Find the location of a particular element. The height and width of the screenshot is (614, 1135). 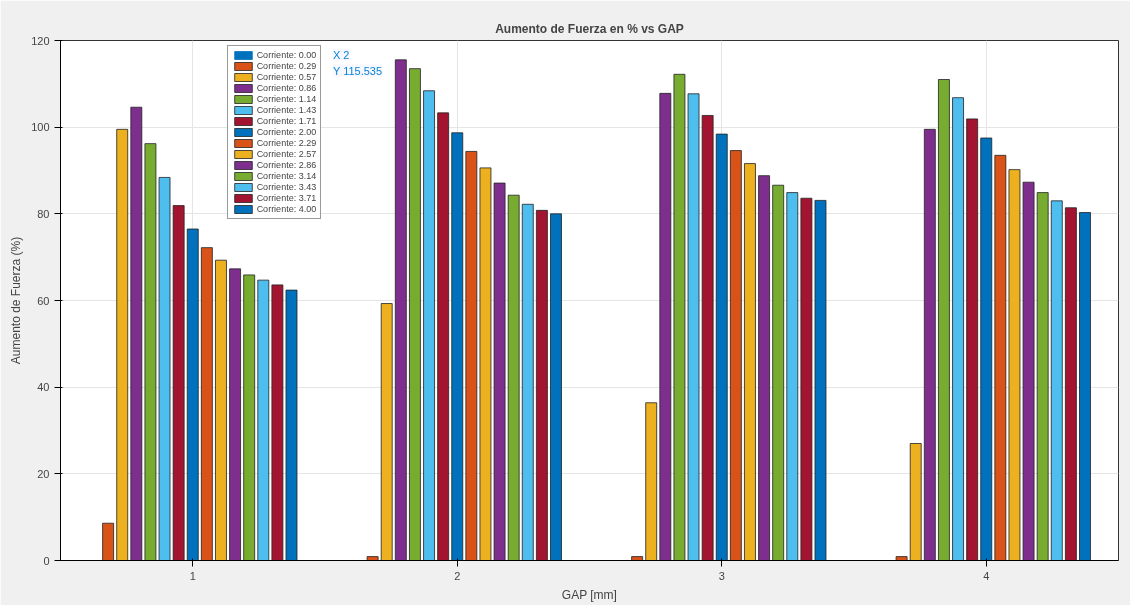

legend-label: Corriente: 4.00 is located at coordinates (286, 209).